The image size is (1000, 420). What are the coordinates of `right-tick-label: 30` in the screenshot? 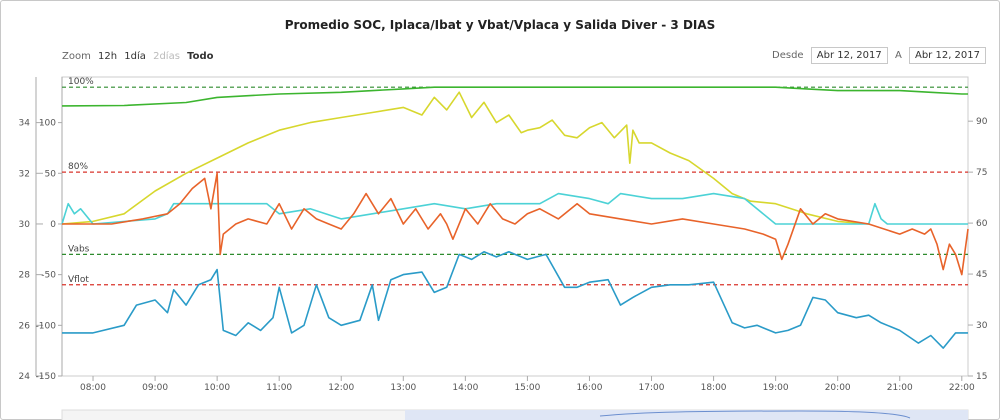 It's located at (982, 326).